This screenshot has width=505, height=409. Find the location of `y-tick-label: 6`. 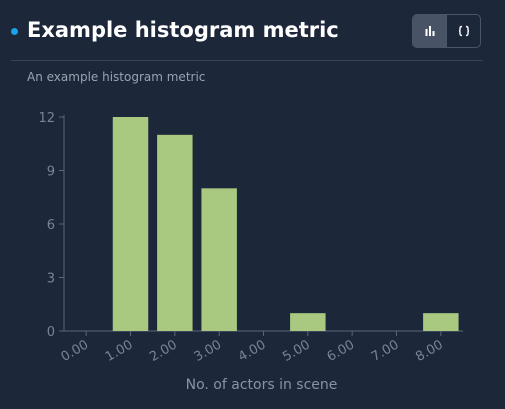

y-tick-label: 6 is located at coordinates (51, 225).